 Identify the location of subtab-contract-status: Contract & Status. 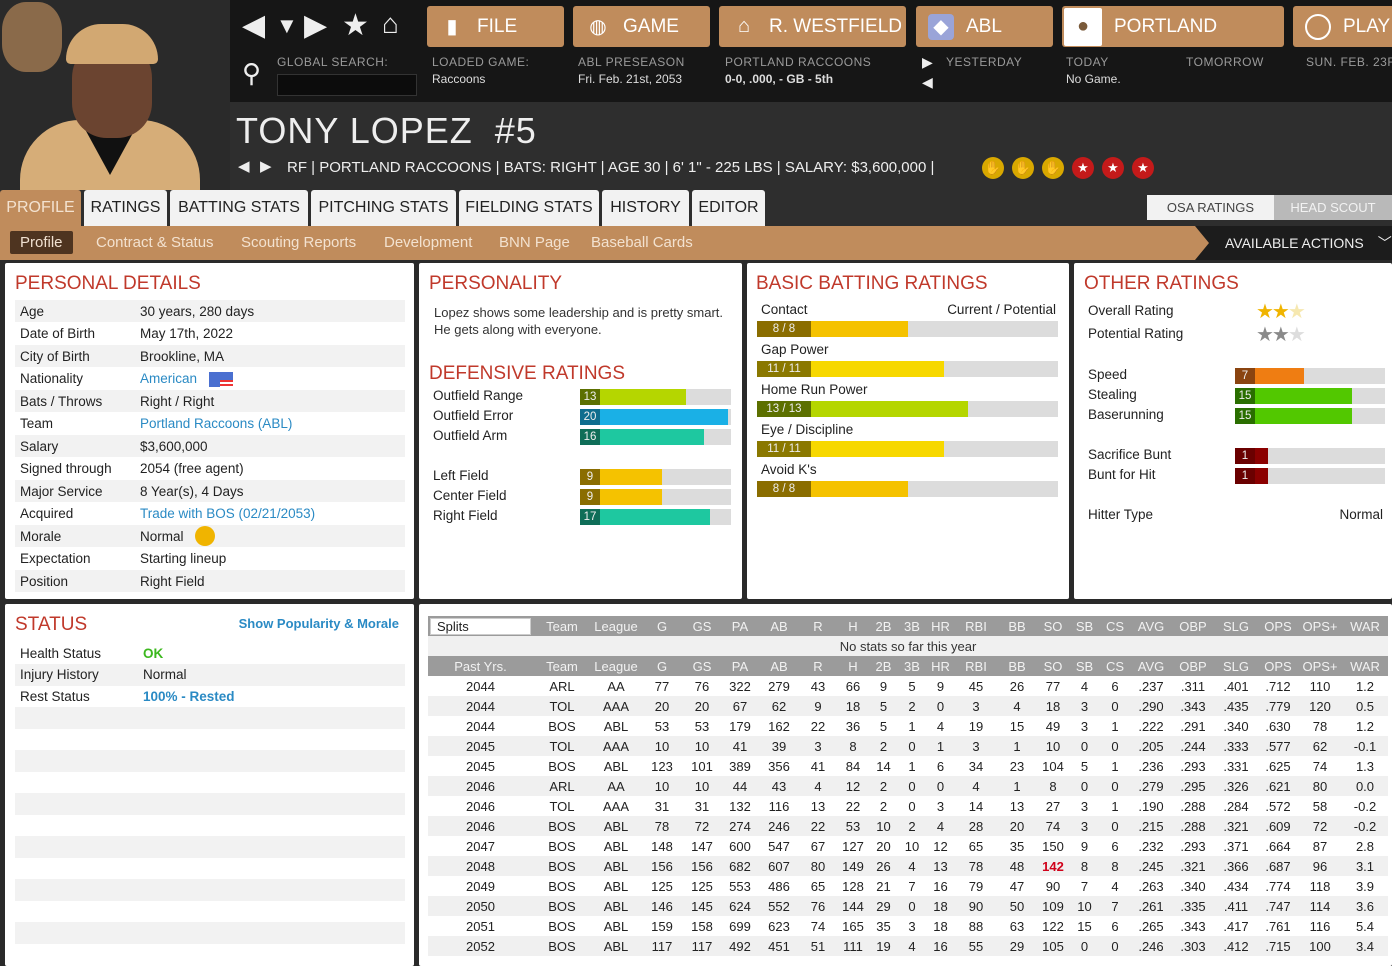
(155, 242).